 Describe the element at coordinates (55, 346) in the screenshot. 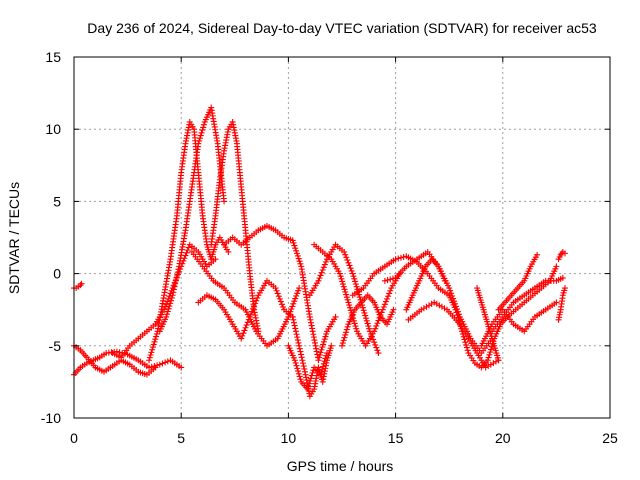

I see `y-tick-label: -5` at that location.